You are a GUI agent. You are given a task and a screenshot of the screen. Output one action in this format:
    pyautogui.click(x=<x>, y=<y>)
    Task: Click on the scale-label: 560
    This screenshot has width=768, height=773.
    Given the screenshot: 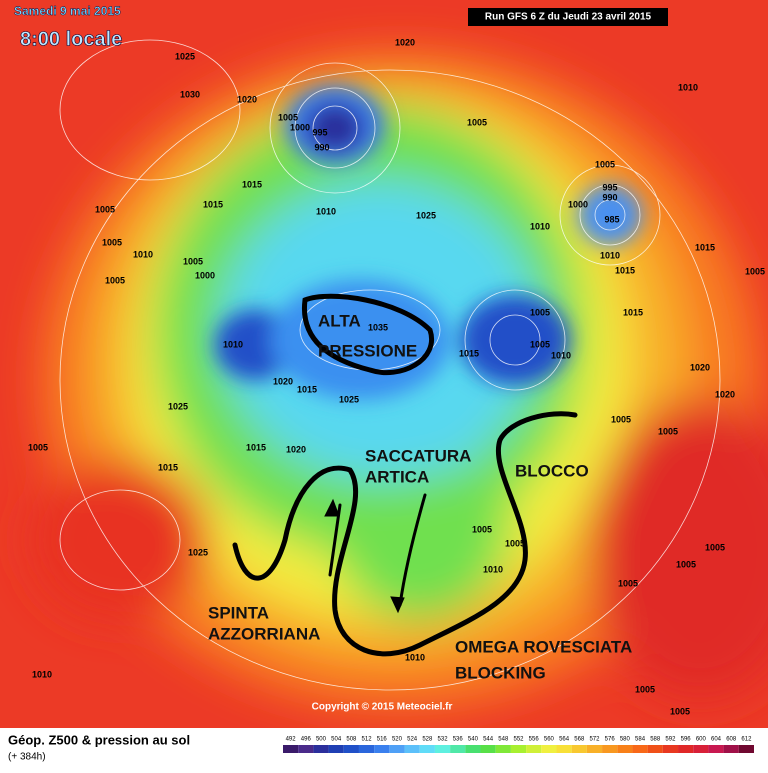 What is the action you would take?
    pyautogui.click(x=549, y=740)
    